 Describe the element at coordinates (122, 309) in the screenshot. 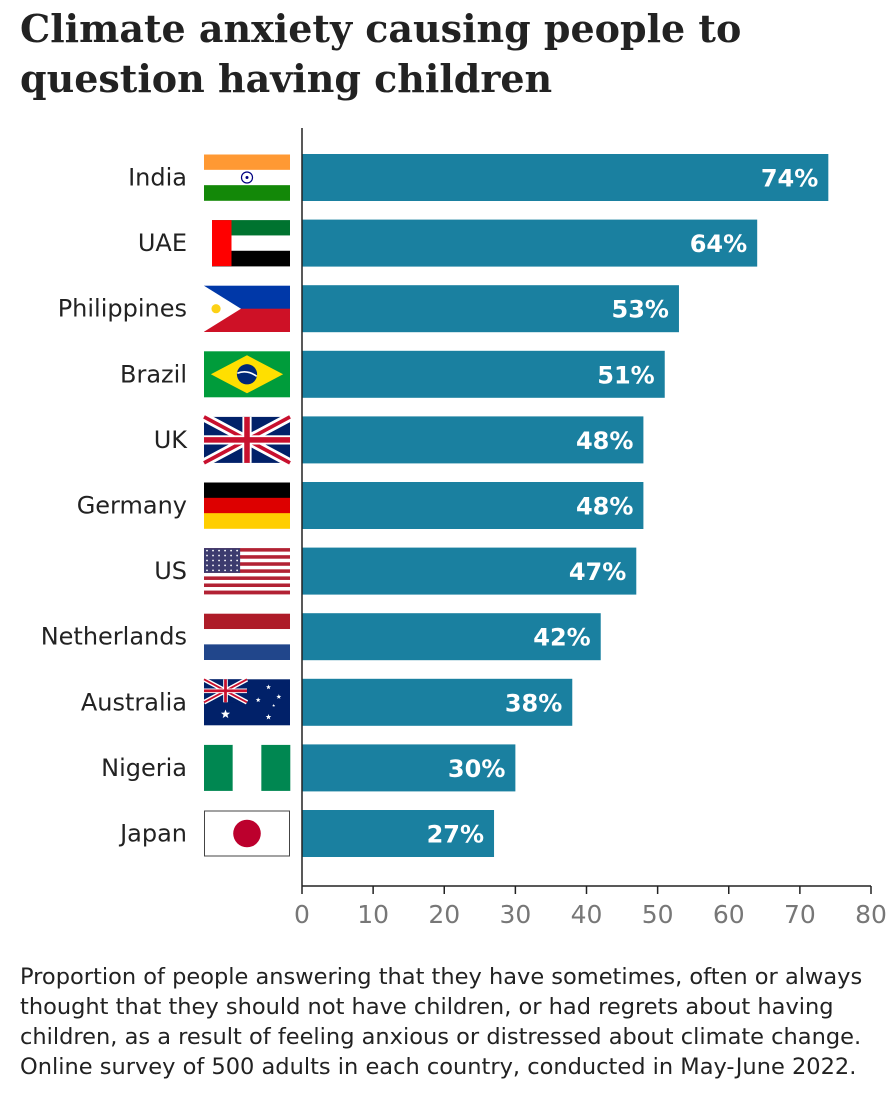

I see `category-label-philippines: Philippines` at that location.